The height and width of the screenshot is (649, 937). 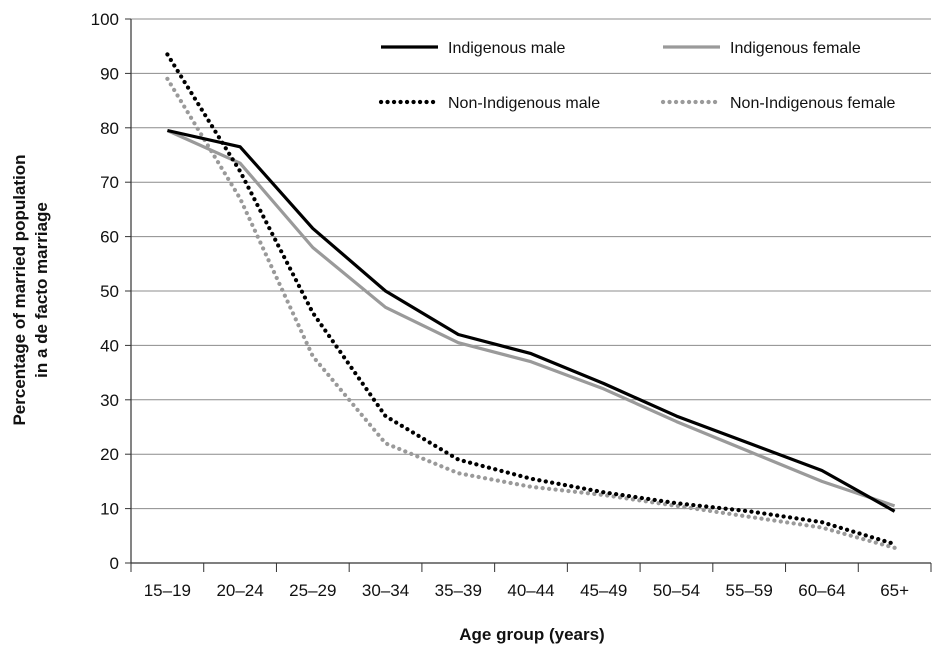 What do you see at coordinates (821, 590) in the screenshot?
I see `x-tick-label: 60–64` at bounding box center [821, 590].